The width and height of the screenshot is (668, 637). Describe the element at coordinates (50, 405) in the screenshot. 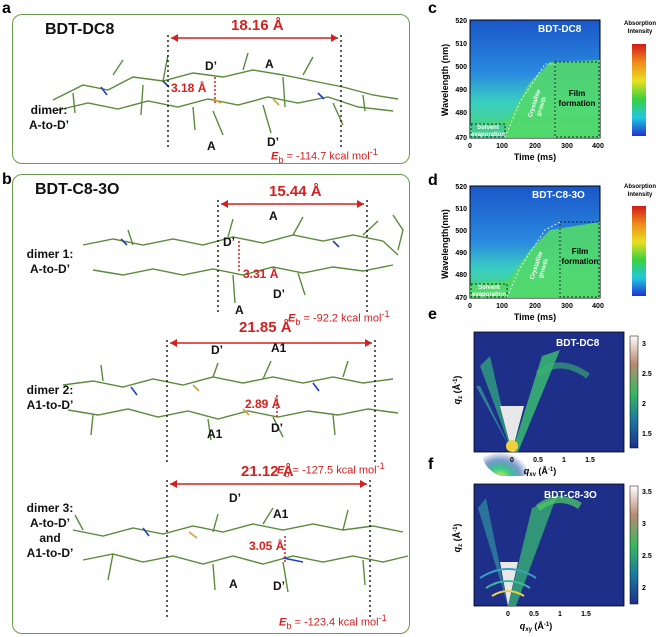

I see `dimer-label-line: A1-to-D’` at that location.